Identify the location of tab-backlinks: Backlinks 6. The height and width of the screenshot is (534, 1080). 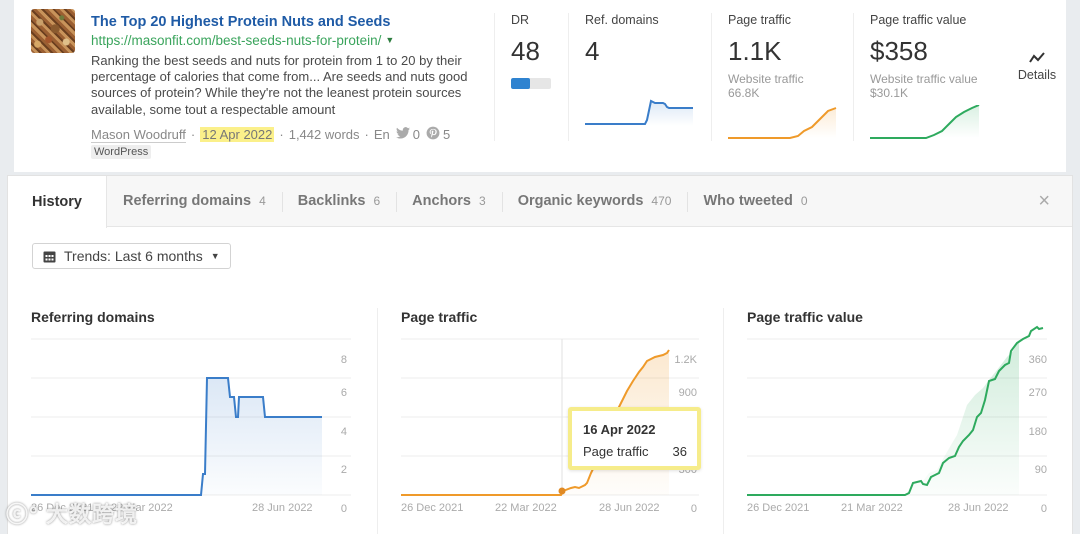
(338, 201).